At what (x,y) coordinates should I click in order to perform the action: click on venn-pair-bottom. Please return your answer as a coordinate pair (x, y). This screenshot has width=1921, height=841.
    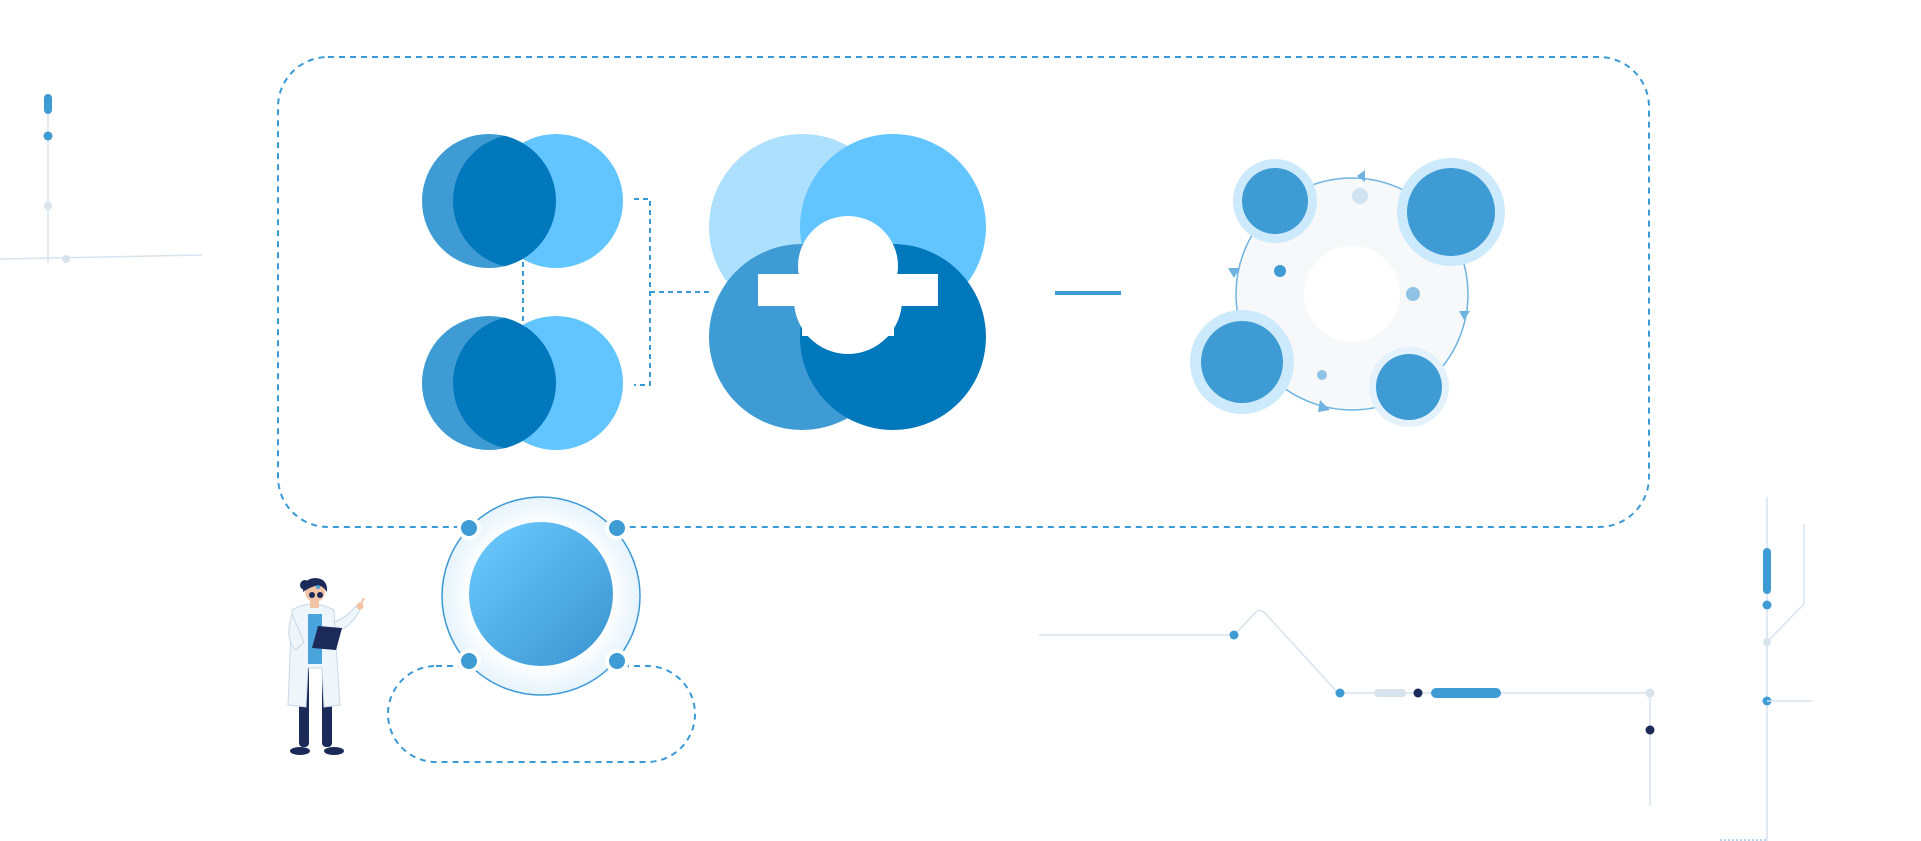
    Looking at the image, I should click on (522, 383).